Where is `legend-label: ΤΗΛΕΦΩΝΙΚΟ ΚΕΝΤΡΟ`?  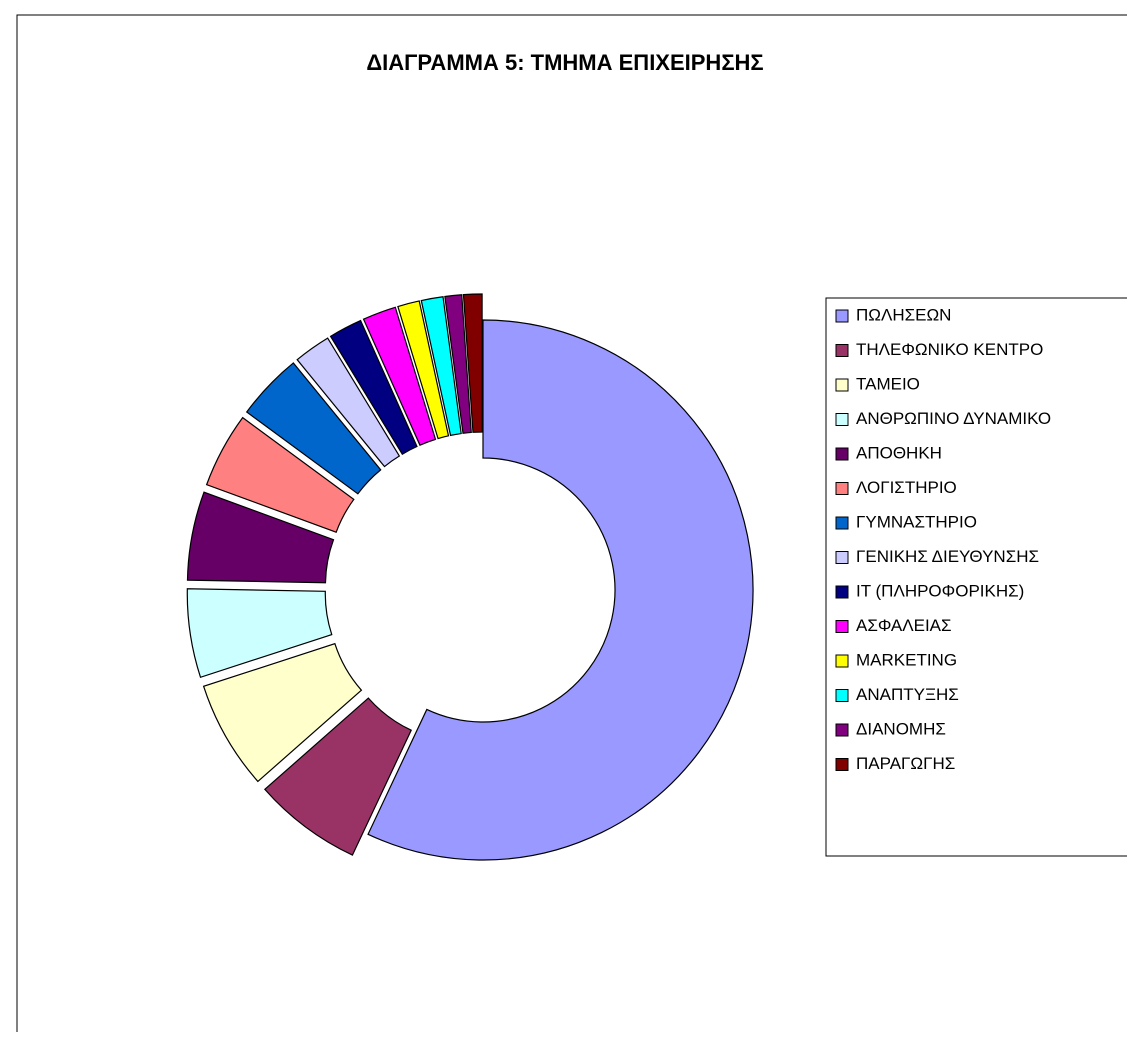
legend-label: ΤΗΛΕΦΩΝΙΚΟ ΚΕΝΤΡΟ is located at coordinates (949, 349).